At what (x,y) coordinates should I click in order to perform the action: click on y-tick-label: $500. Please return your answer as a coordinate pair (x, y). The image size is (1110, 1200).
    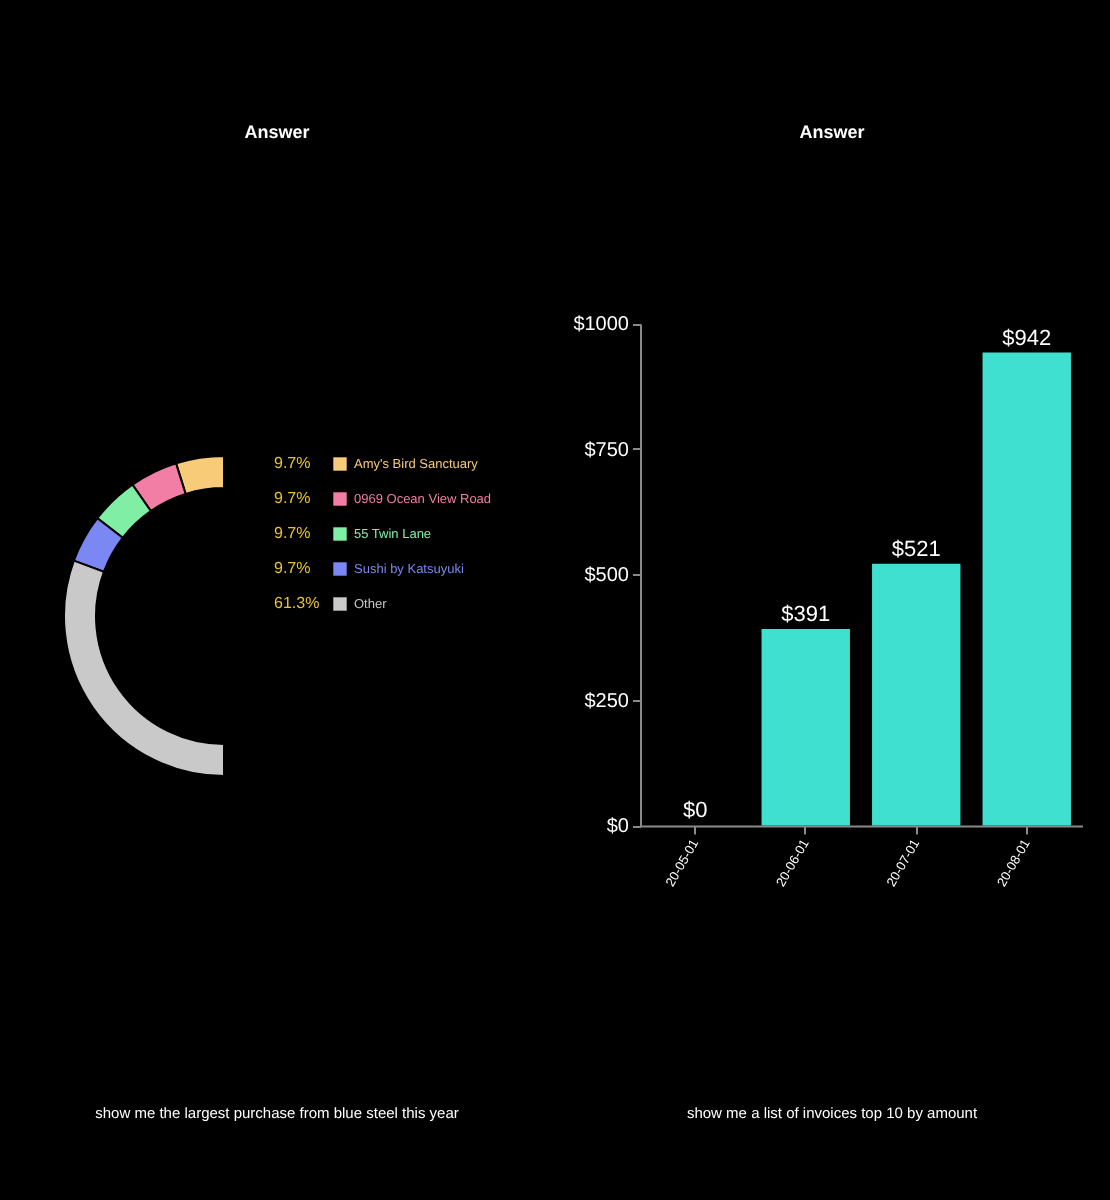
    Looking at the image, I should click on (607, 576).